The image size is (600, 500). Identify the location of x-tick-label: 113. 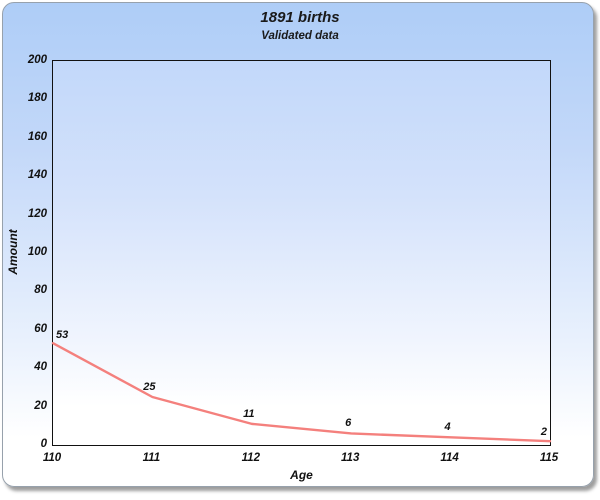
(350, 458).